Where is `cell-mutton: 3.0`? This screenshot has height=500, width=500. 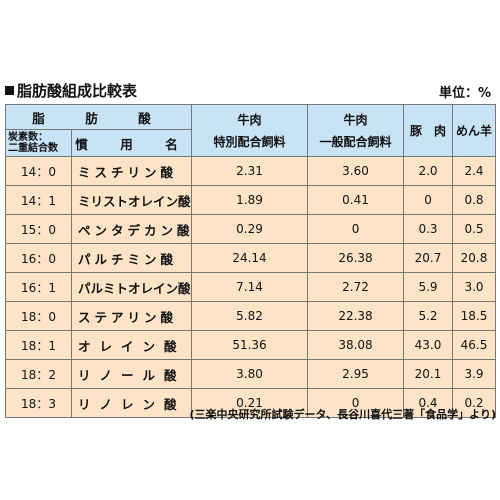 cell-mutton: 3.0 is located at coordinates (474, 287).